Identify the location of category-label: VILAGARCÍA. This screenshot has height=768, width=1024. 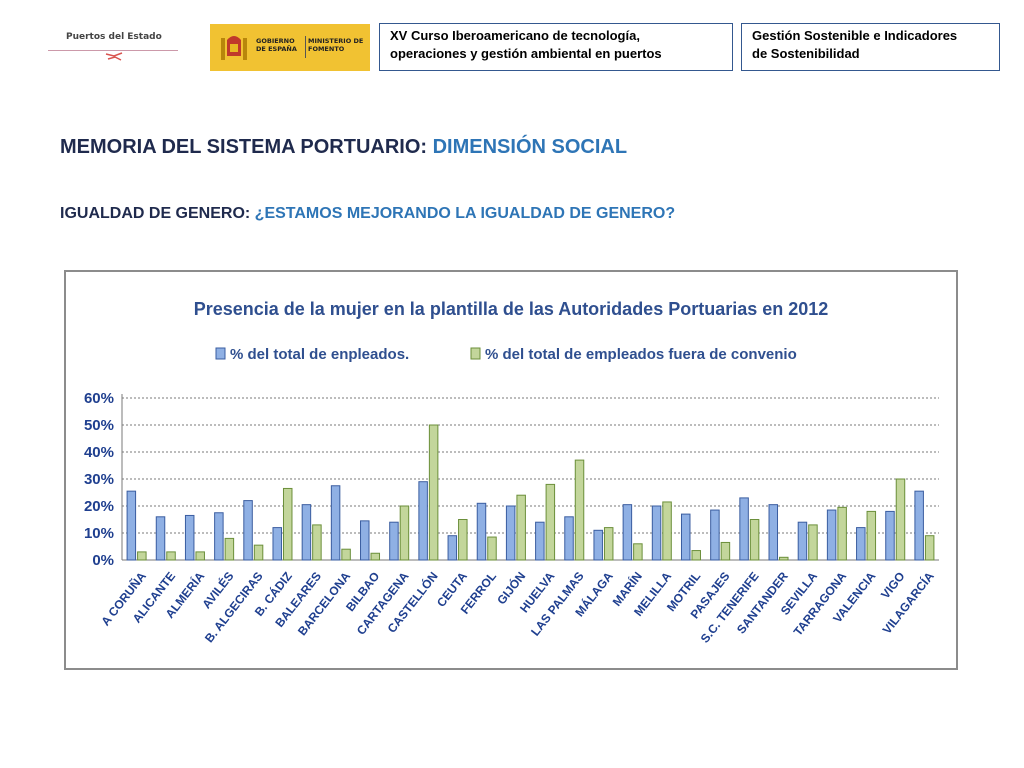
(908, 602).